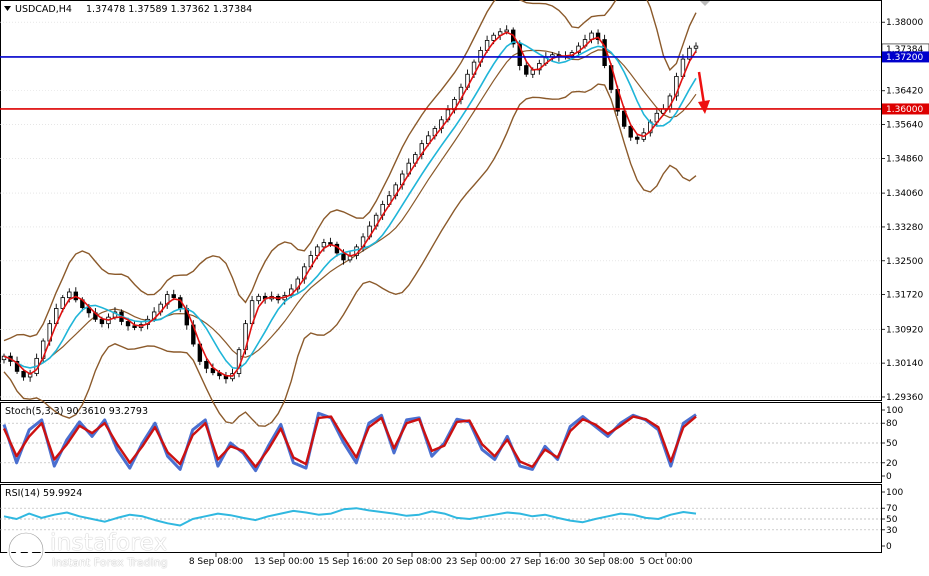 The width and height of the screenshot is (929, 576). Describe the element at coordinates (892, 464) in the screenshot. I see `stoch-tick-label: 20` at that location.